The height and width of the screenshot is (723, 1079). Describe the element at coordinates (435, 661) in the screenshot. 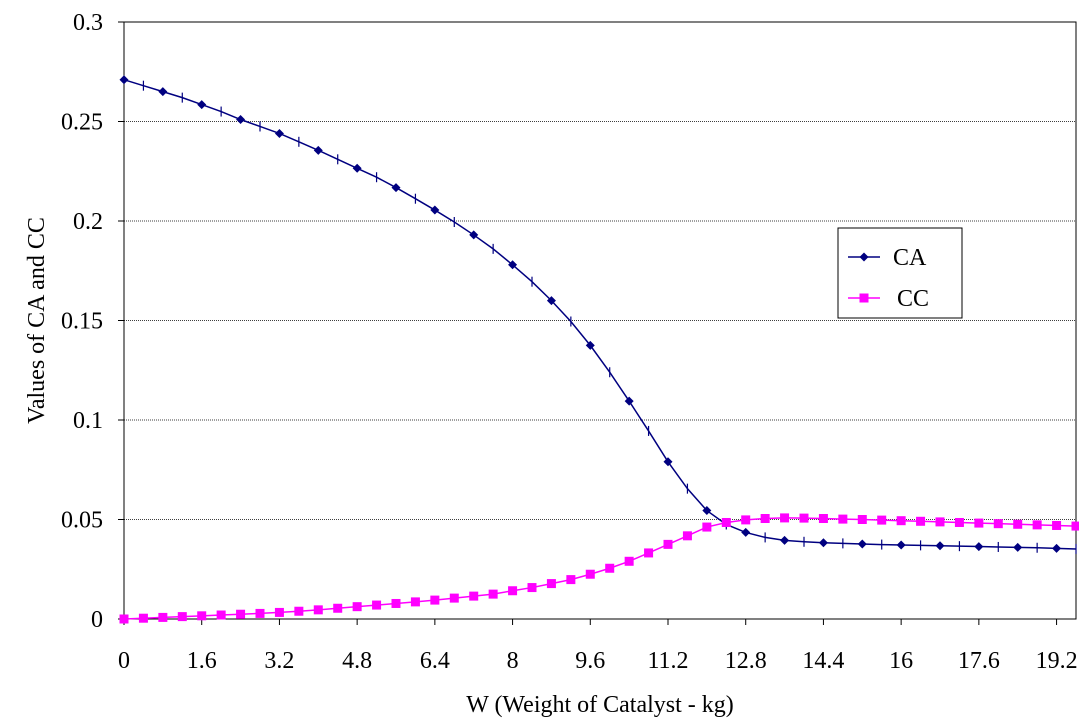

I see `x-tick-label: 6.4` at that location.